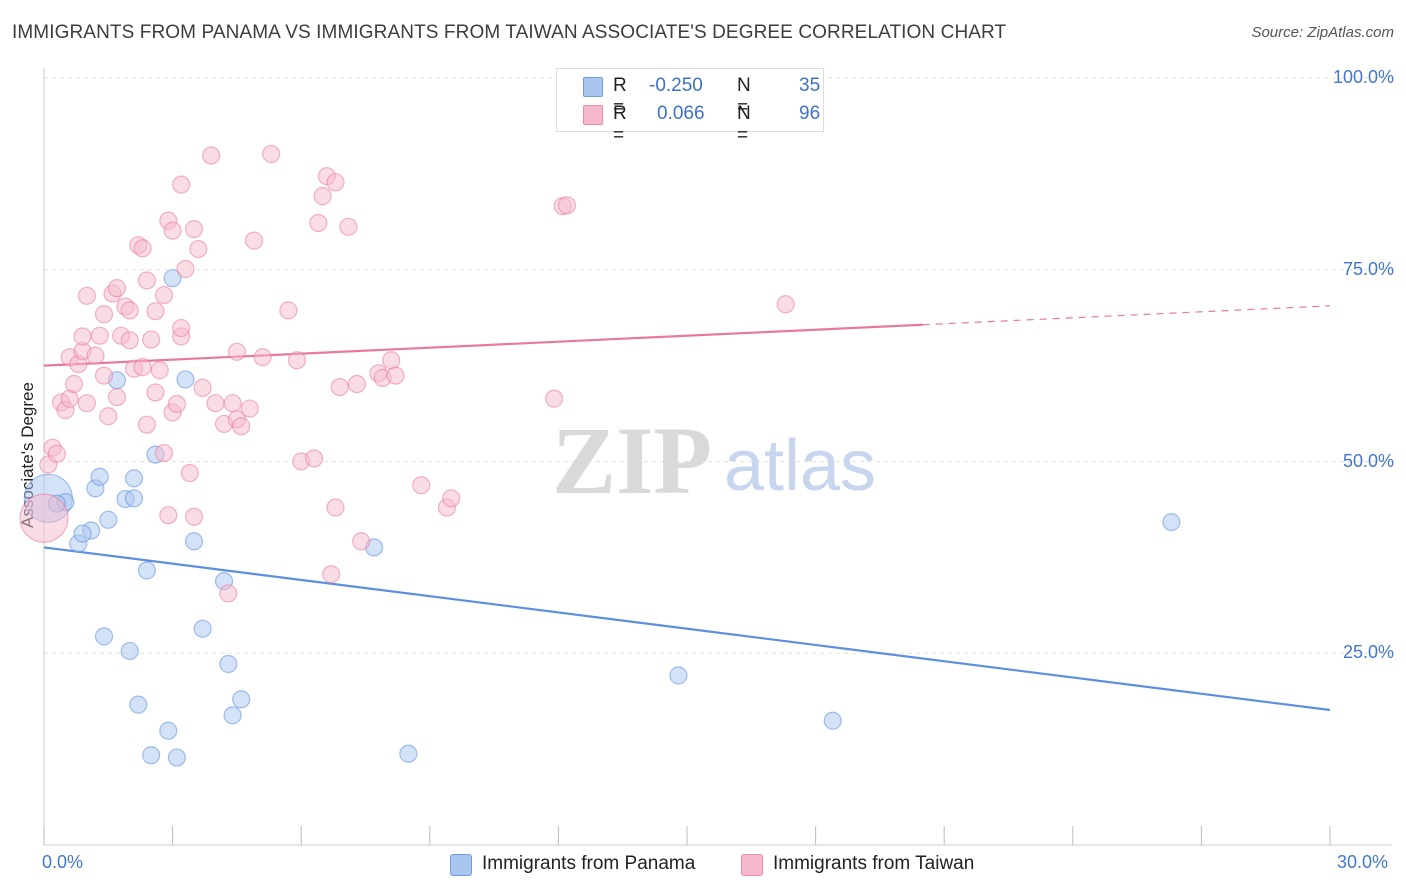  Describe the element at coordinates (632, 460) in the screenshot. I see `watermark-zip: ZIP` at that location.